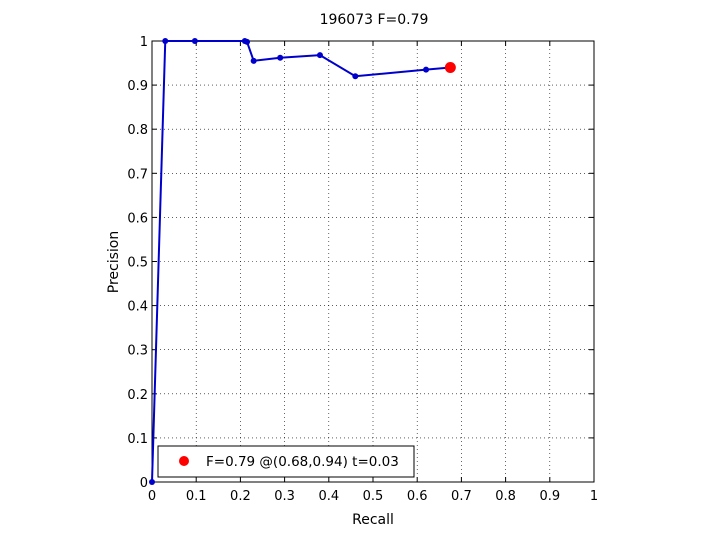 The image size is (720, 540). I want to click on y-tick-label: 0.5, so click(137, 263).